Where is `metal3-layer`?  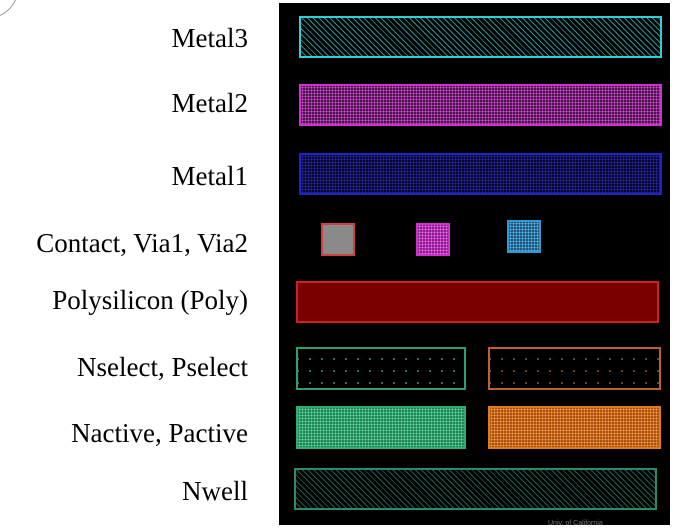
metal3-layer is located at coordinates (480, 37).